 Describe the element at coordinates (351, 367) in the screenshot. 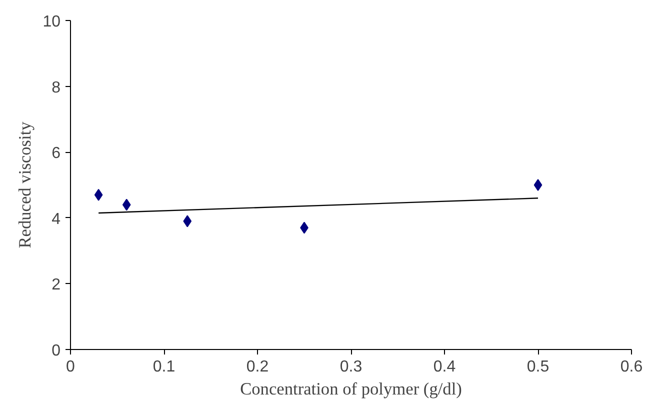

I see `x-tick-label: 0.3` at that location.